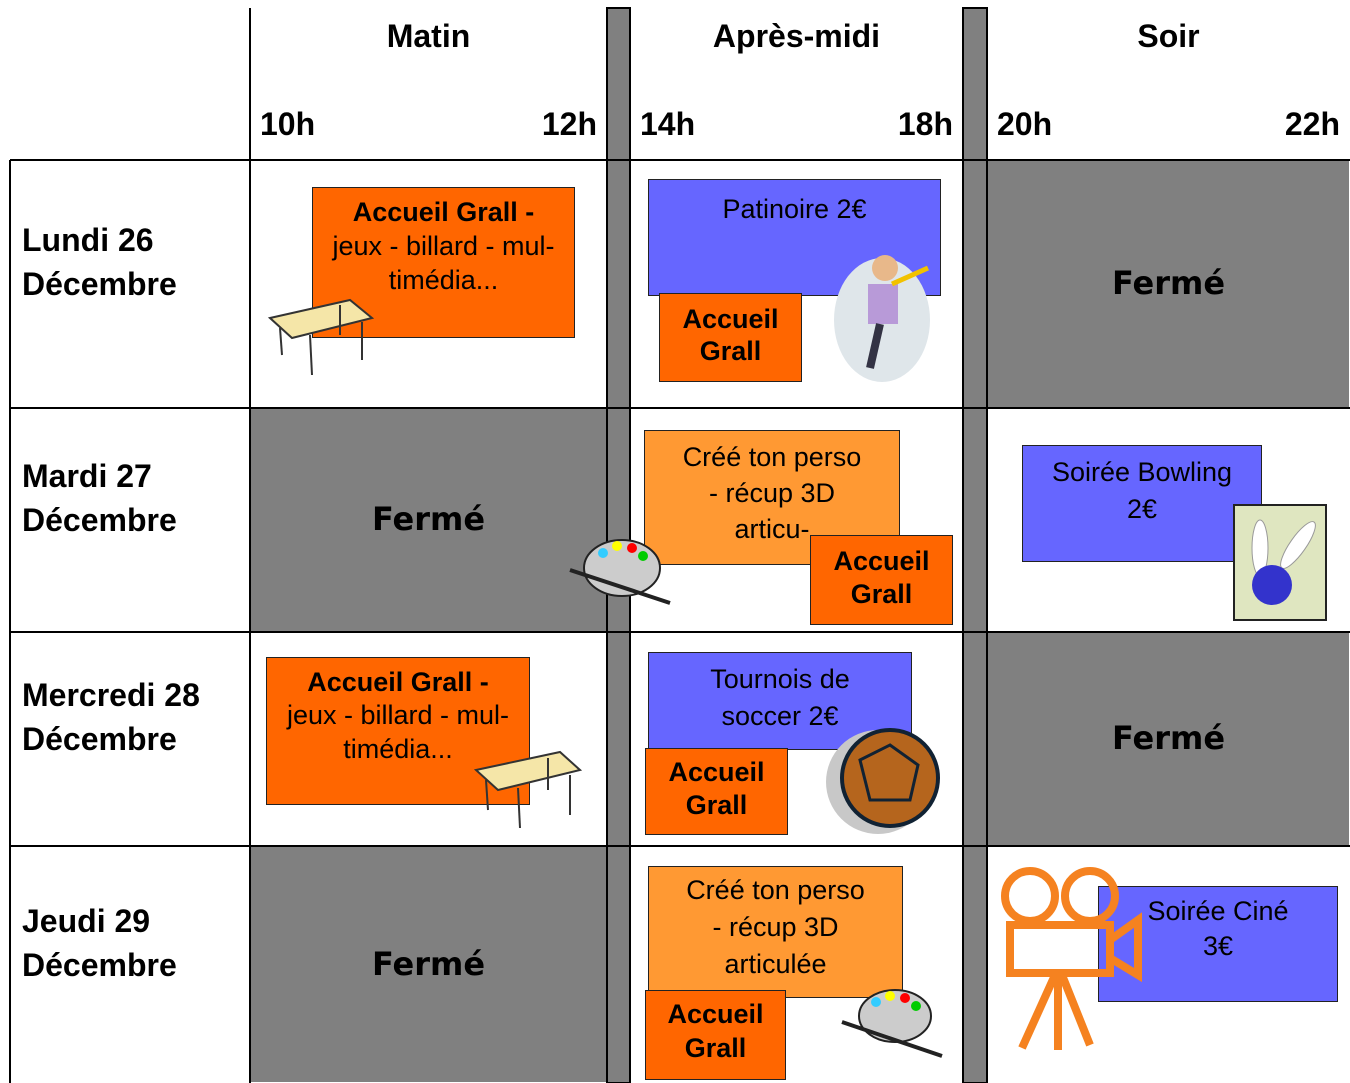 This screenshot has width=1350, height=1083. What do you see at coordinates (794, 209) in the screenshot?
I see `activity-text: Patinoire 2€` at bounding box center [794, 209].